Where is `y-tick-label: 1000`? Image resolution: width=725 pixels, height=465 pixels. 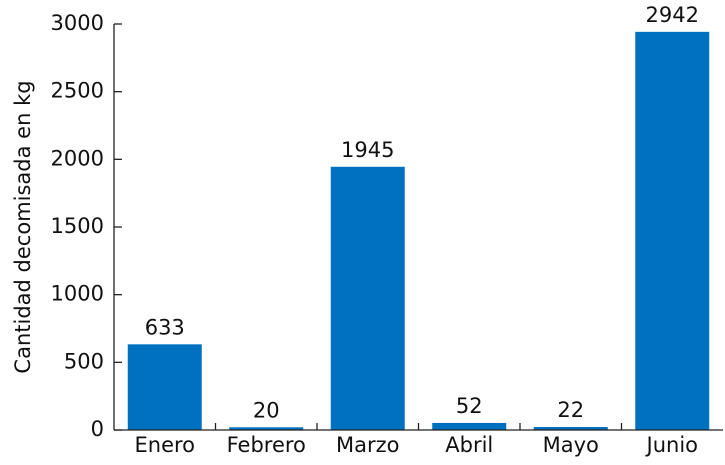
y-tick-label: 1000 is located at coordinates (77, 294).